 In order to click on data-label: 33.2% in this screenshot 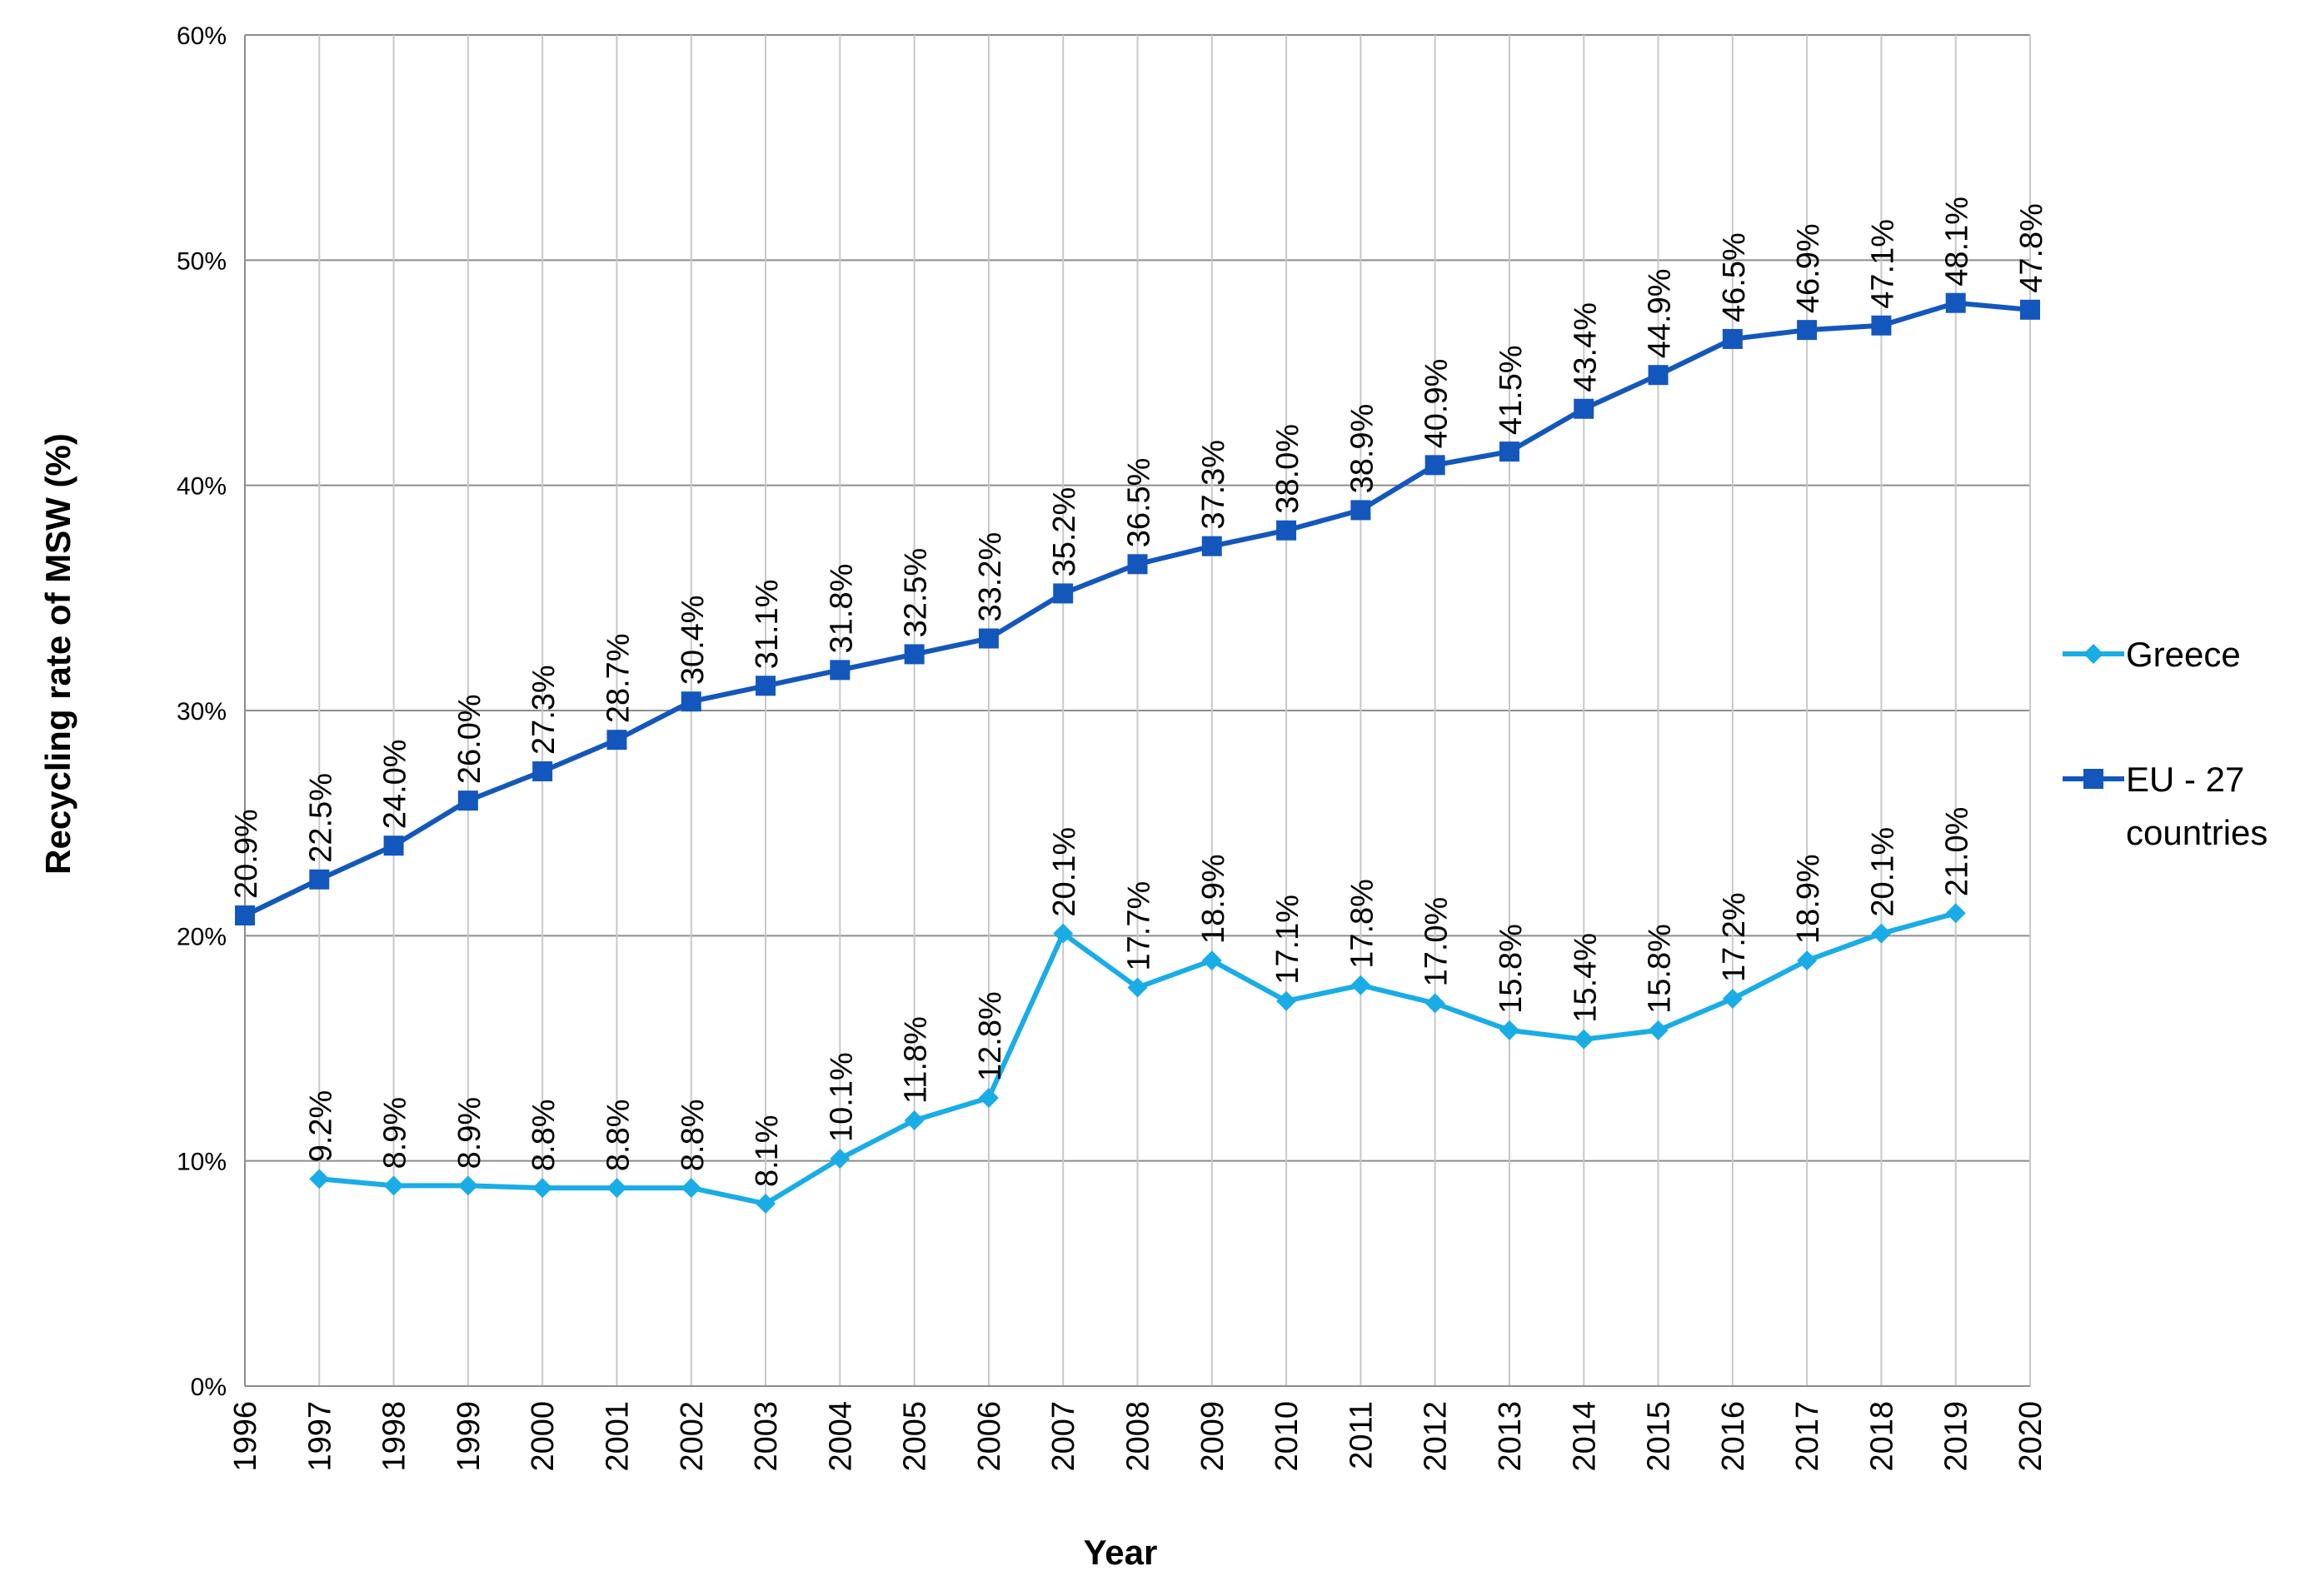, I will do `click(990, 577)`.